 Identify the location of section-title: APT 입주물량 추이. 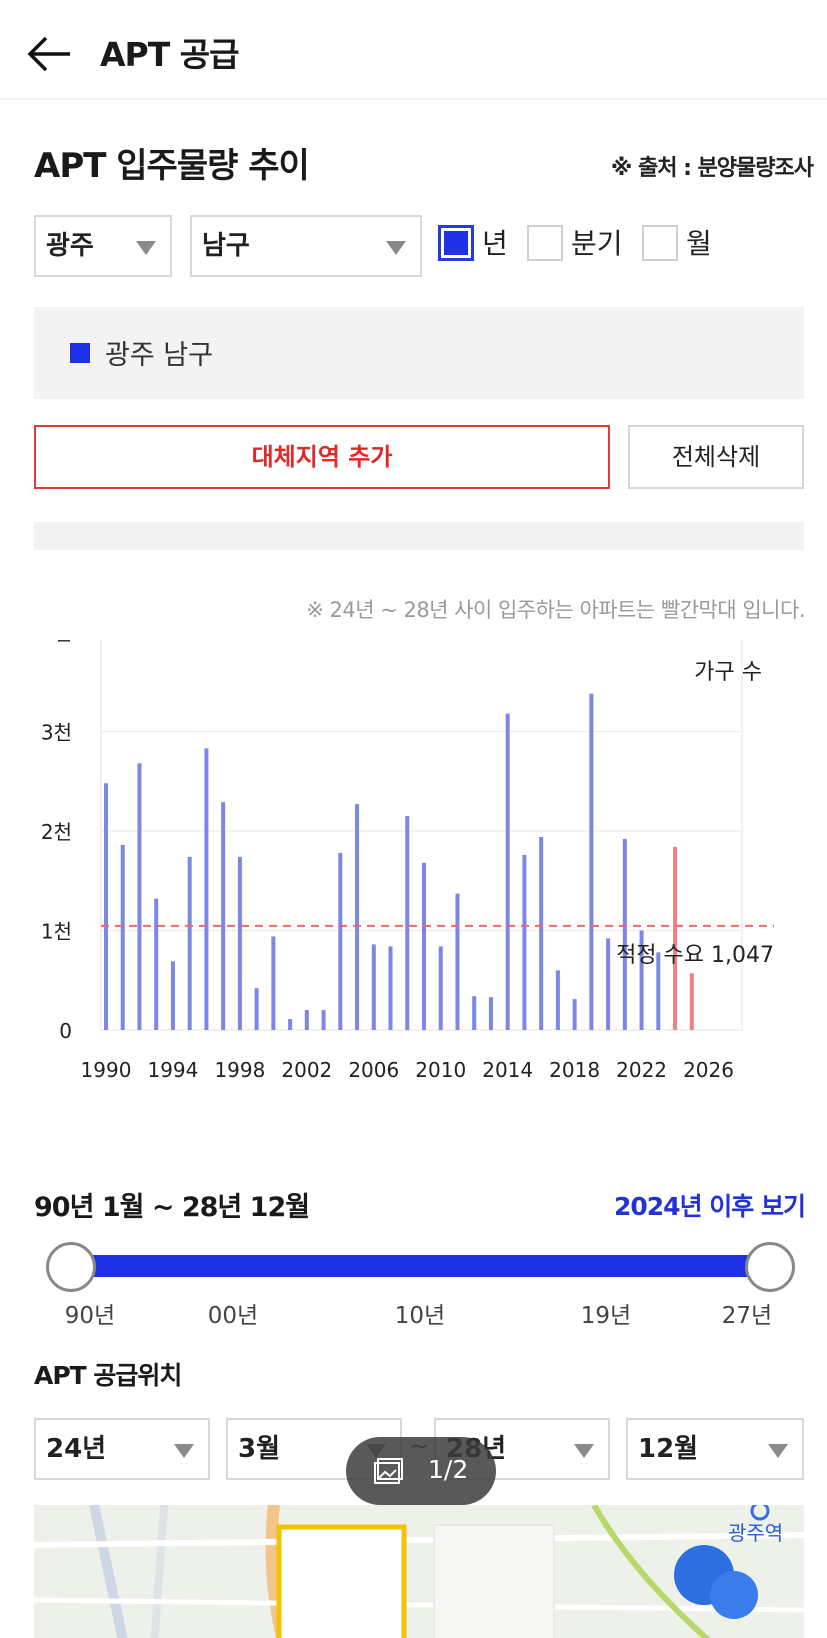
(172, 166).